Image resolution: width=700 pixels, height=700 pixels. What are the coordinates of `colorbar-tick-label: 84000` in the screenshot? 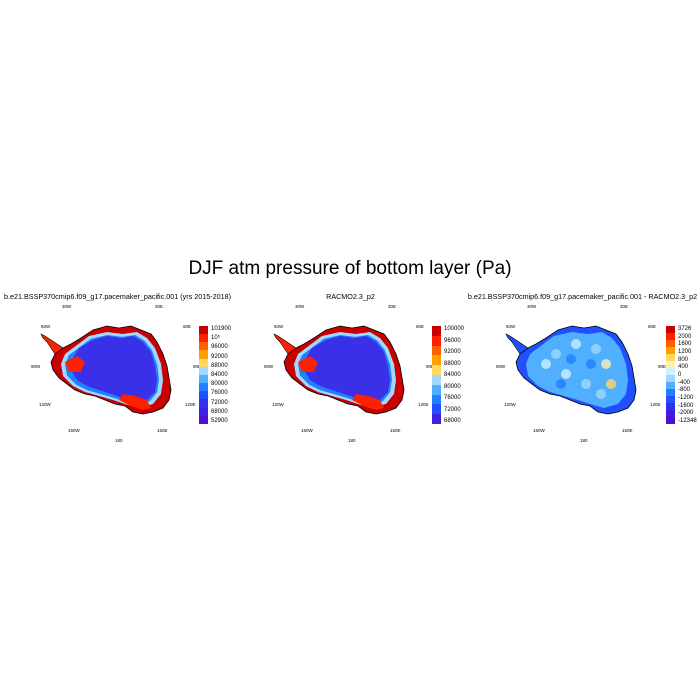 It's located at (452, 375).